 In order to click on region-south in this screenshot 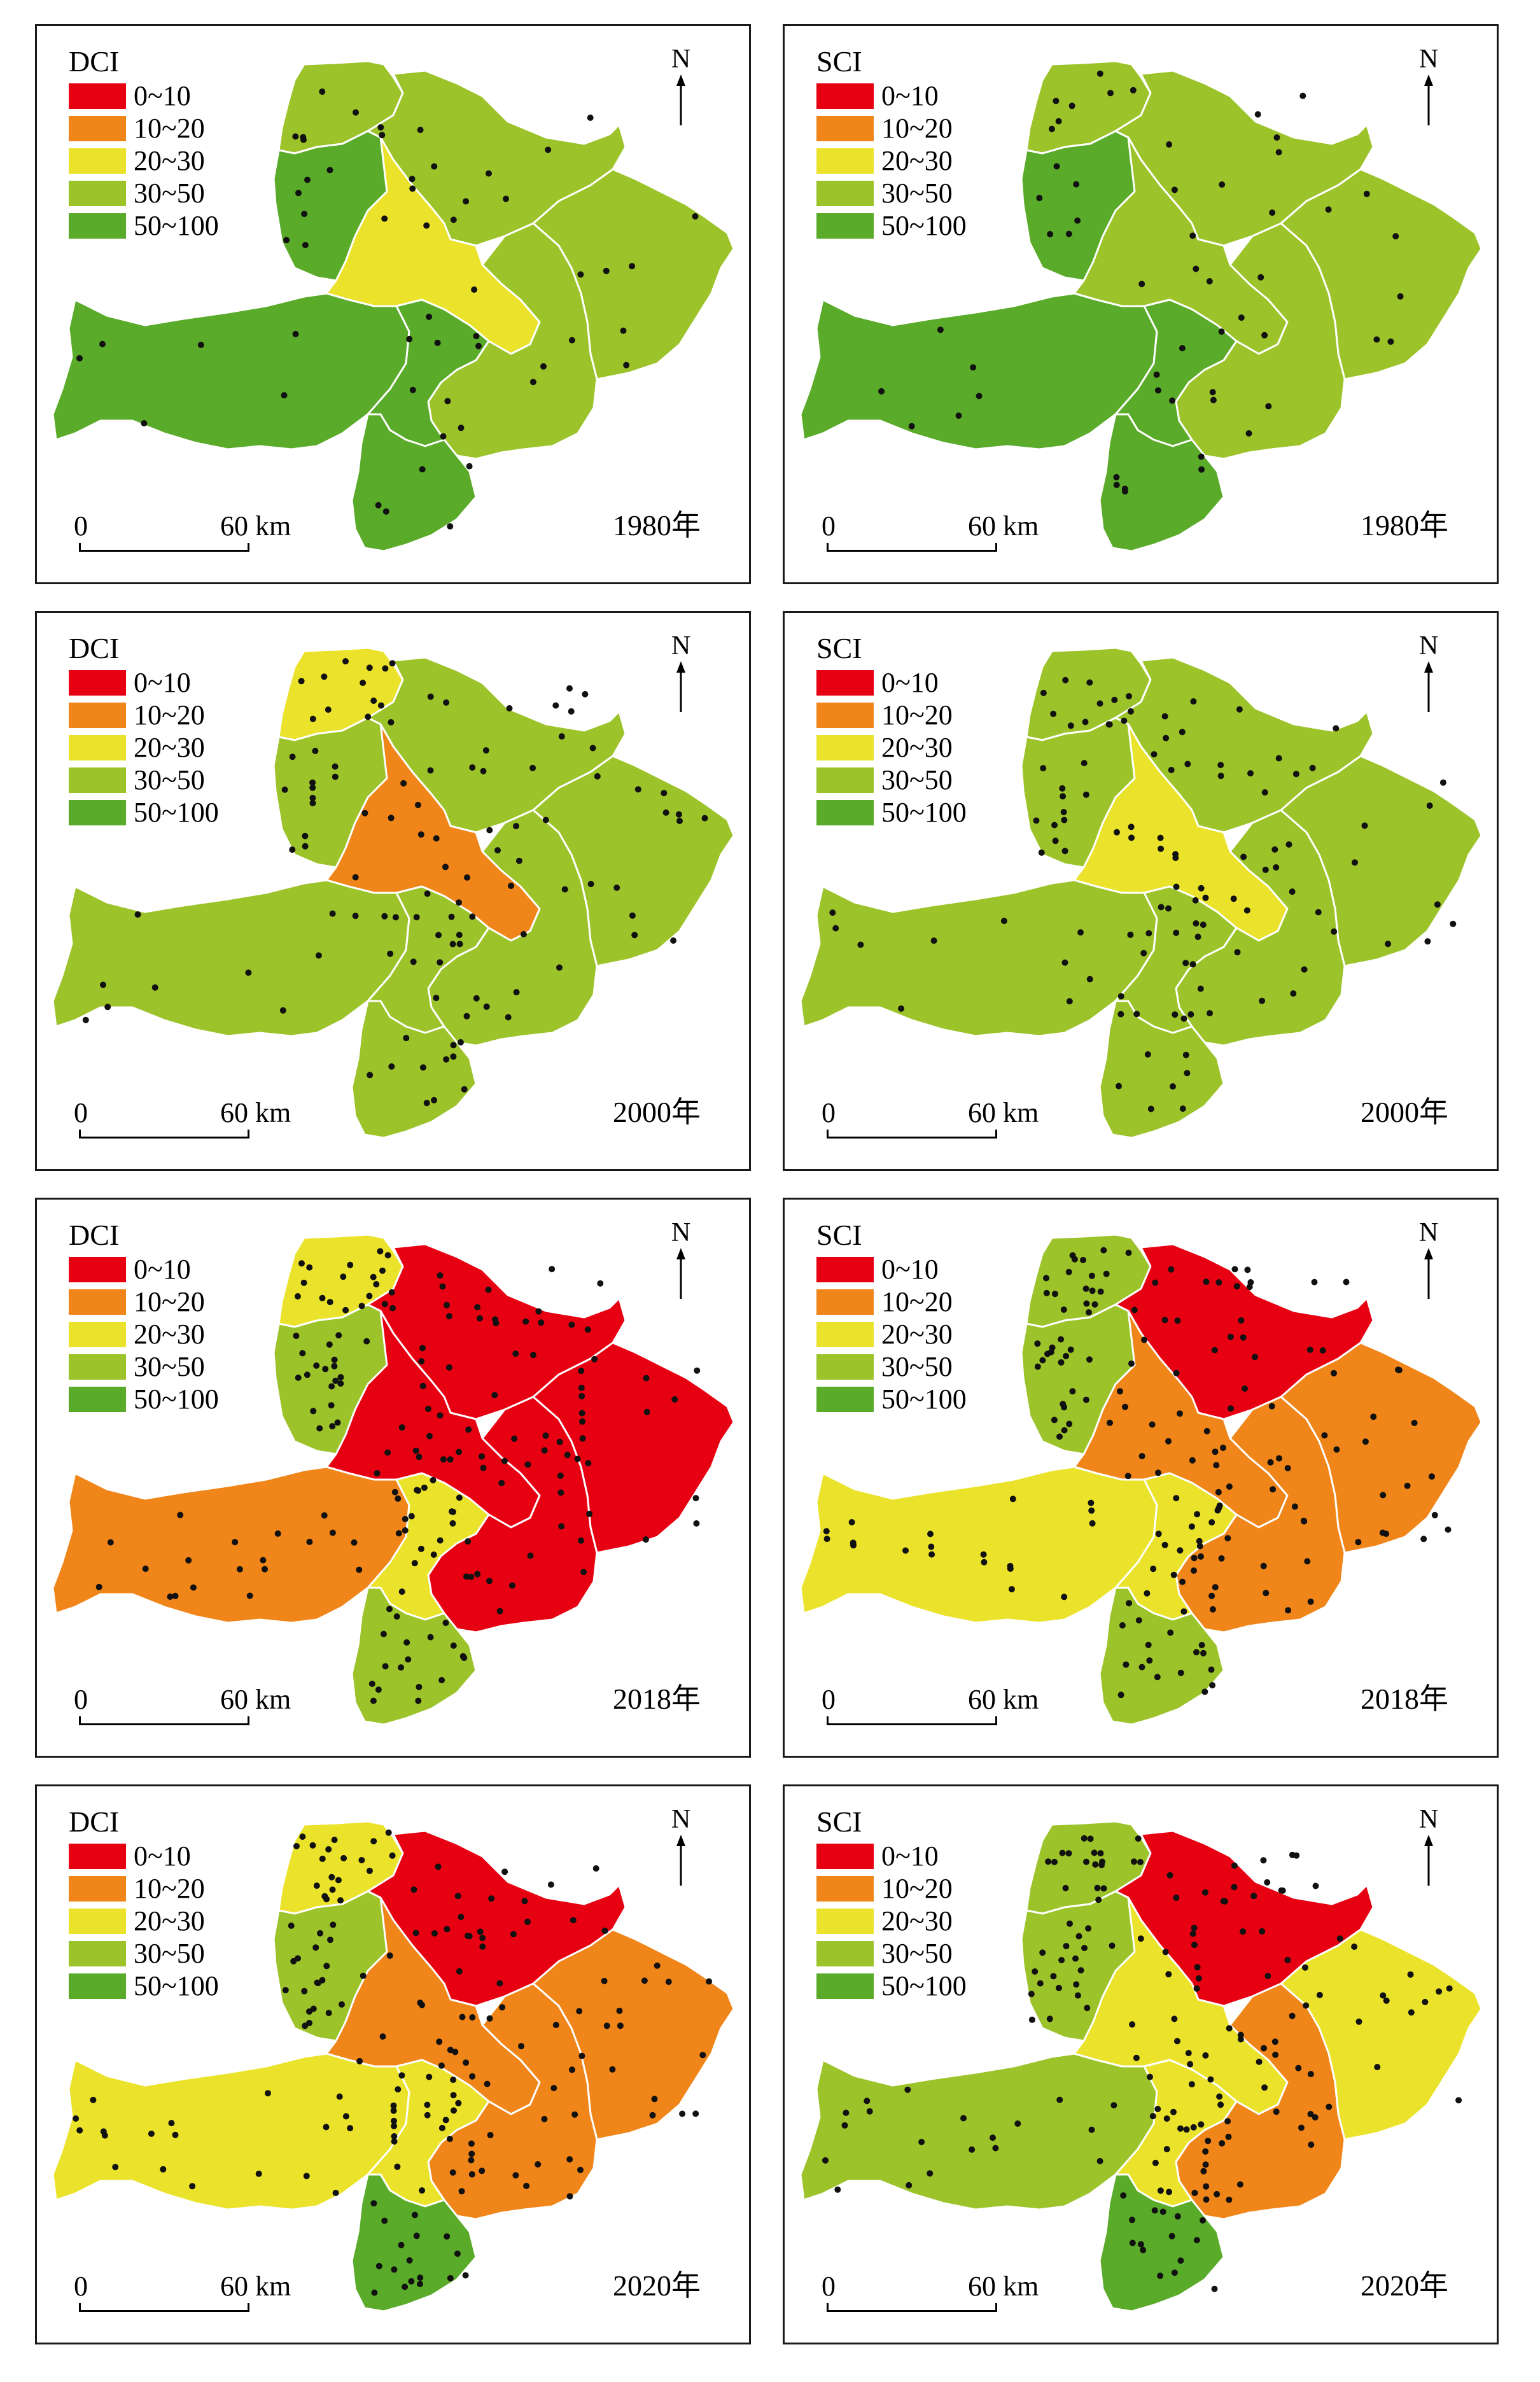, I will do `click(1161, 2243)`.